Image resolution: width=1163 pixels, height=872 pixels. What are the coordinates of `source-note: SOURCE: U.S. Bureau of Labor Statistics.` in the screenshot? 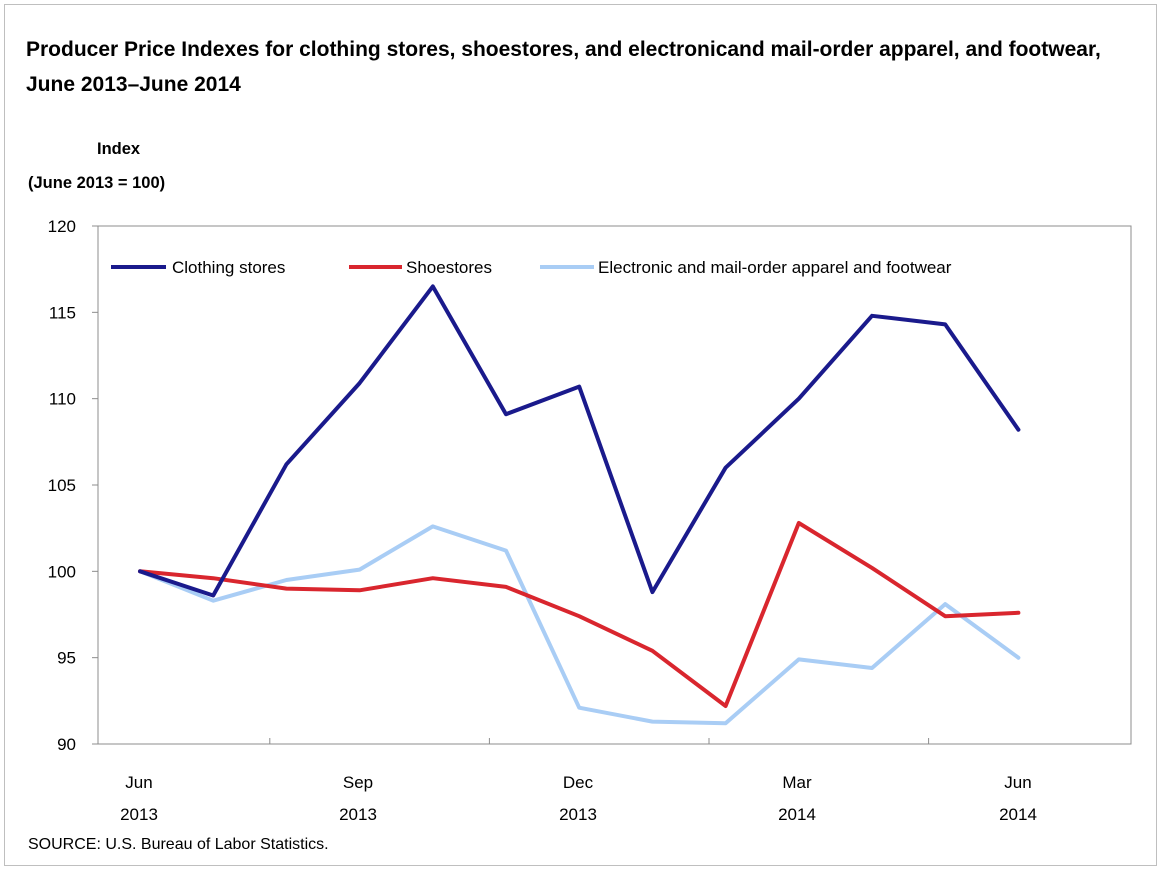 It's located at (178, 844).